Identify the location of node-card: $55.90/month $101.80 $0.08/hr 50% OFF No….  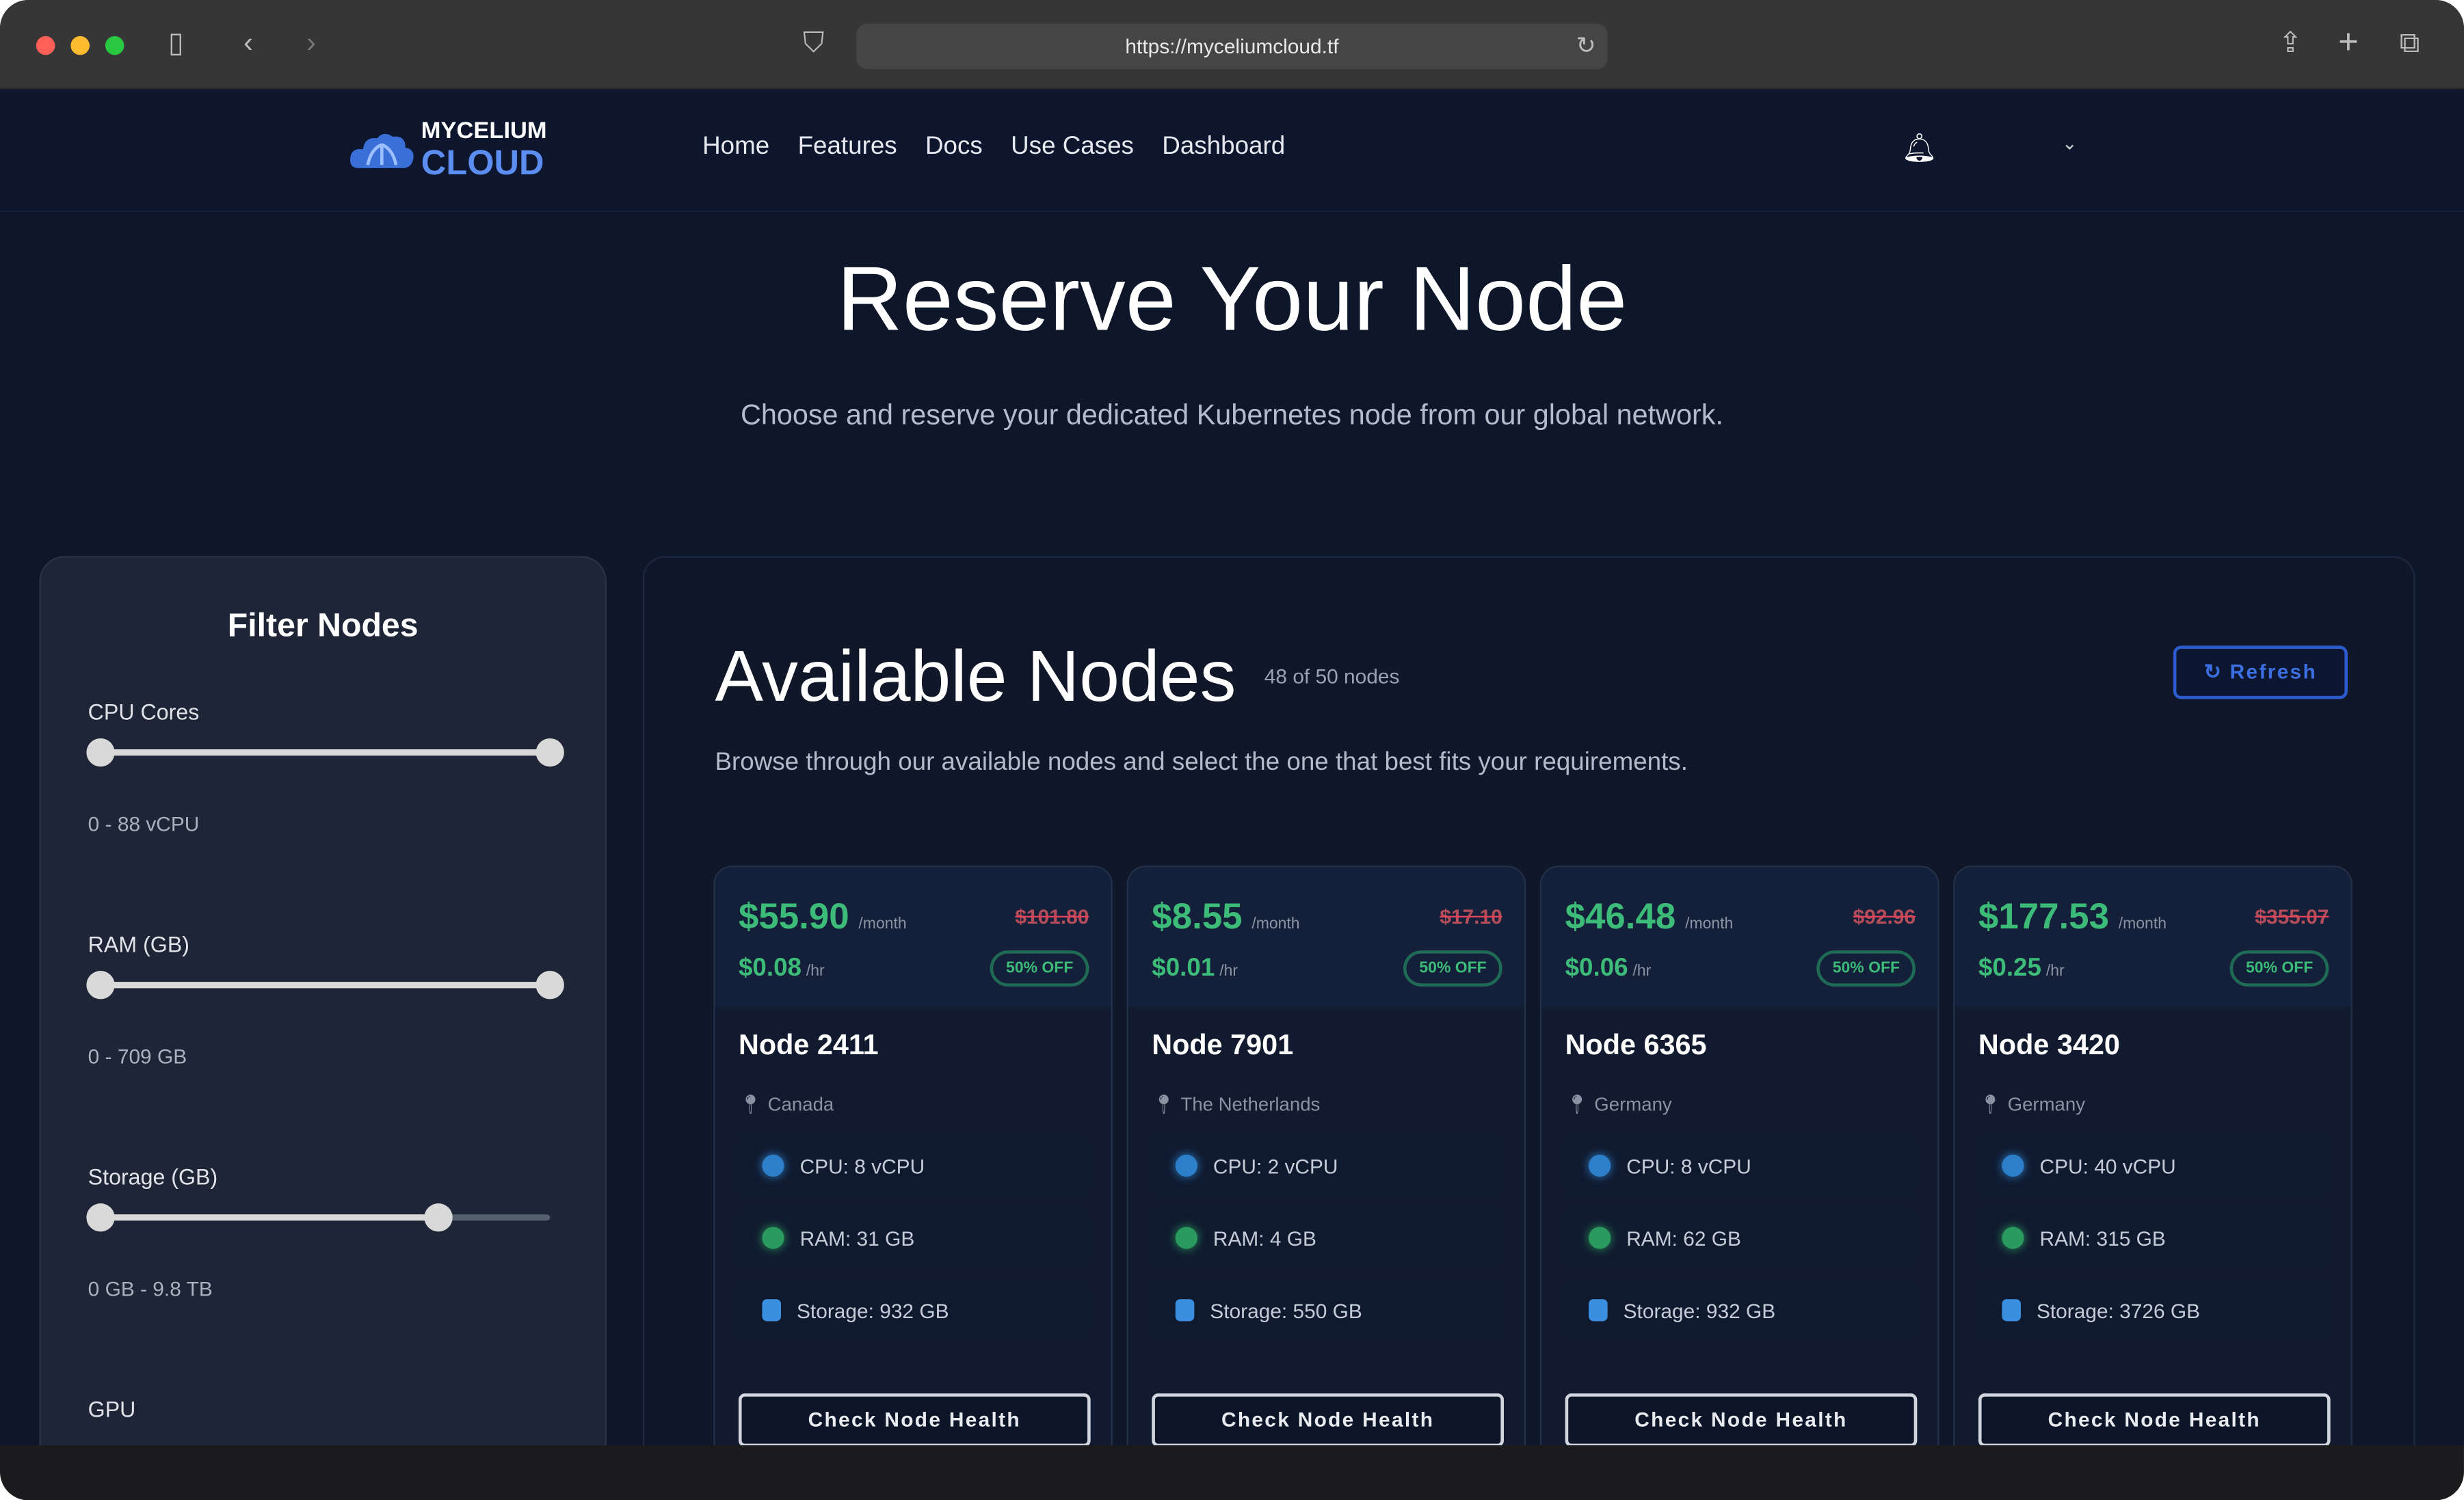
(913, 1155).